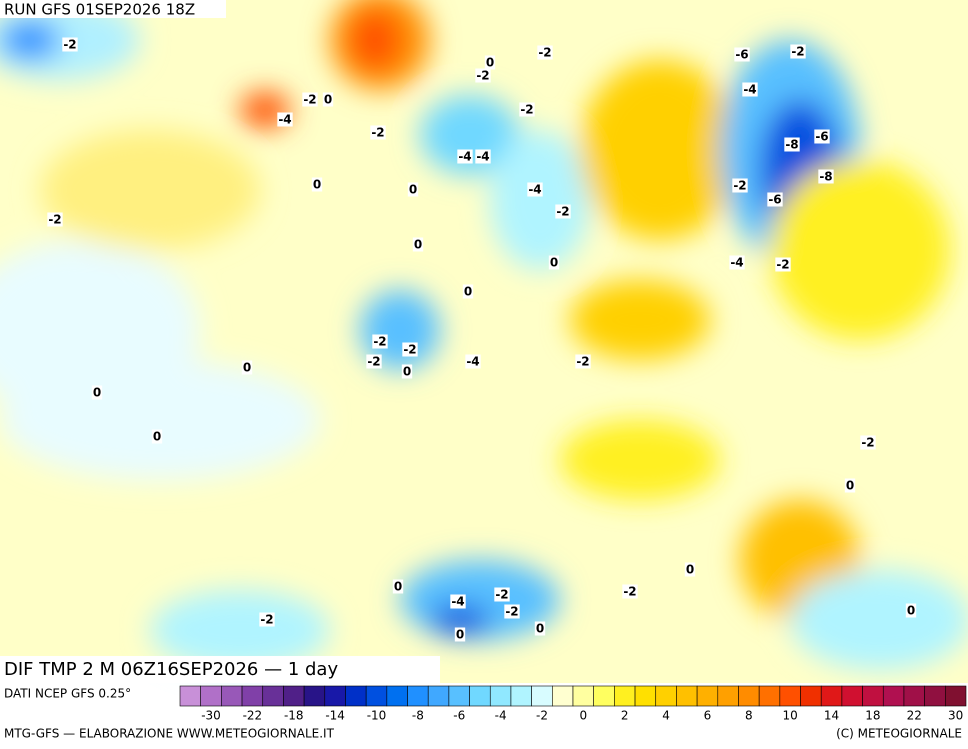 The width and height of the screenshot is (968, 749). I want to click on map-title: DIF TMP 2 M 06Z16SEP2026 — 1 day, so click(171, 669).